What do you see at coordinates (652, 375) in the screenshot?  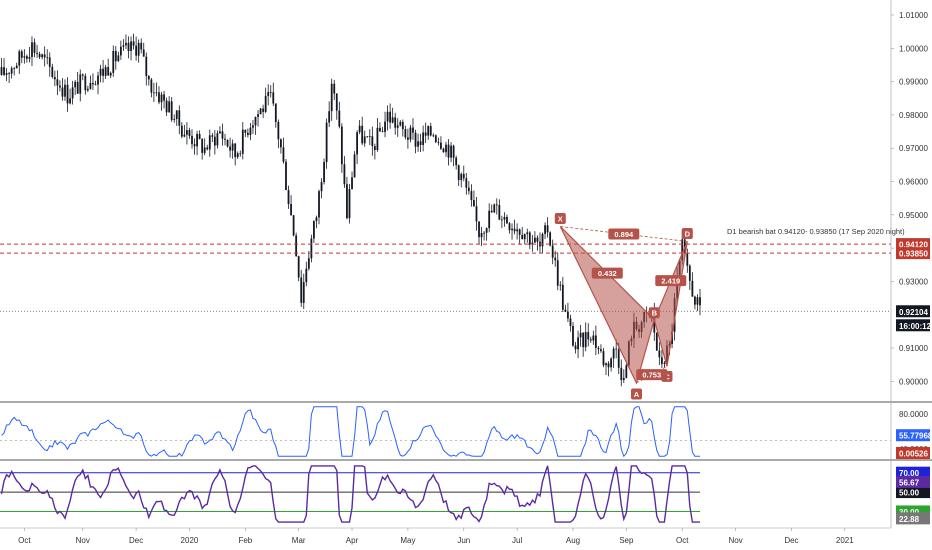 I see `pattern-ratio-tag: 0.753` at bounding box center [652, 375].